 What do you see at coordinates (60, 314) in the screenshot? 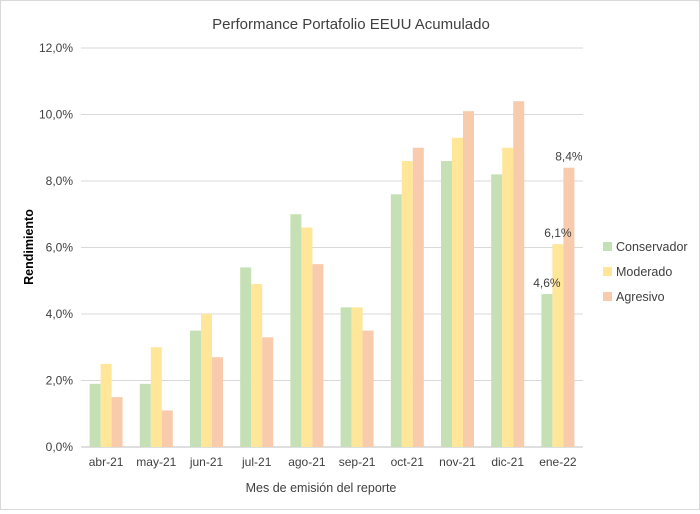
I see `y-tick-label: 4,0%` at bounding box center [60, 314].